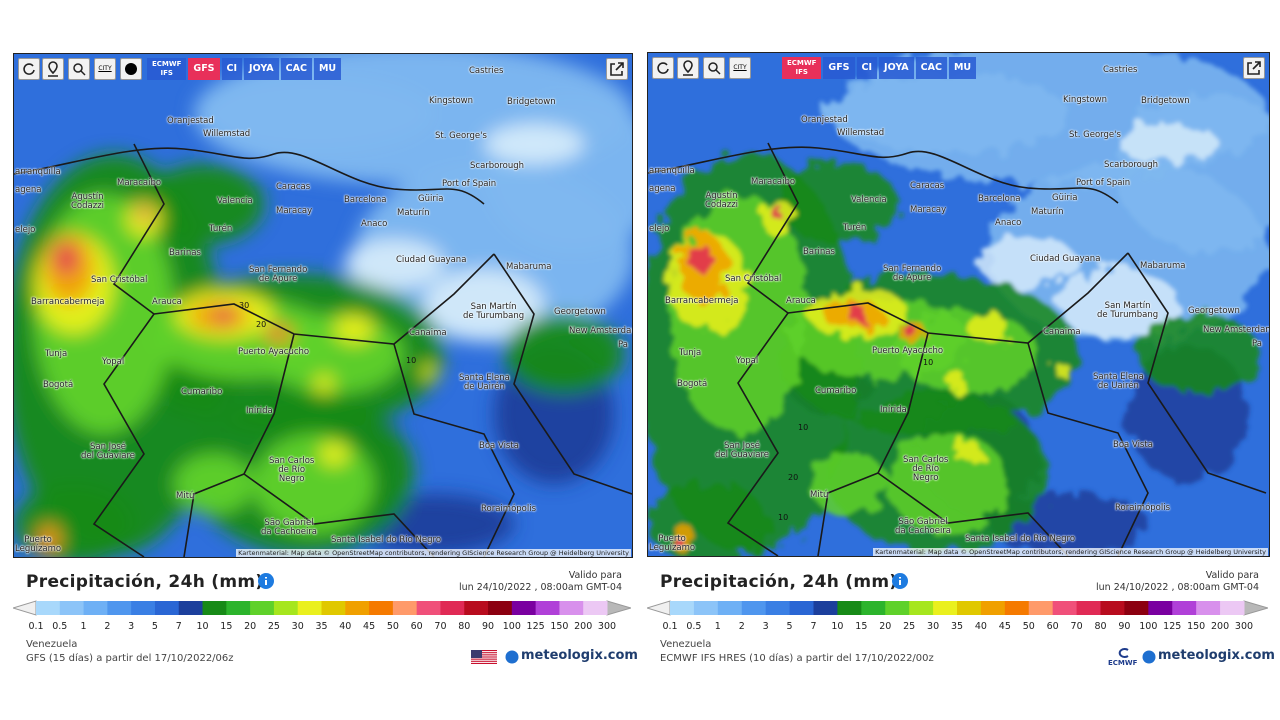 This screenshot has width=1280, height=720. What do you see at coordinates (461, 136) in the screenshot?
I see `city-label: St. George's` at bounding box center [461, 136].